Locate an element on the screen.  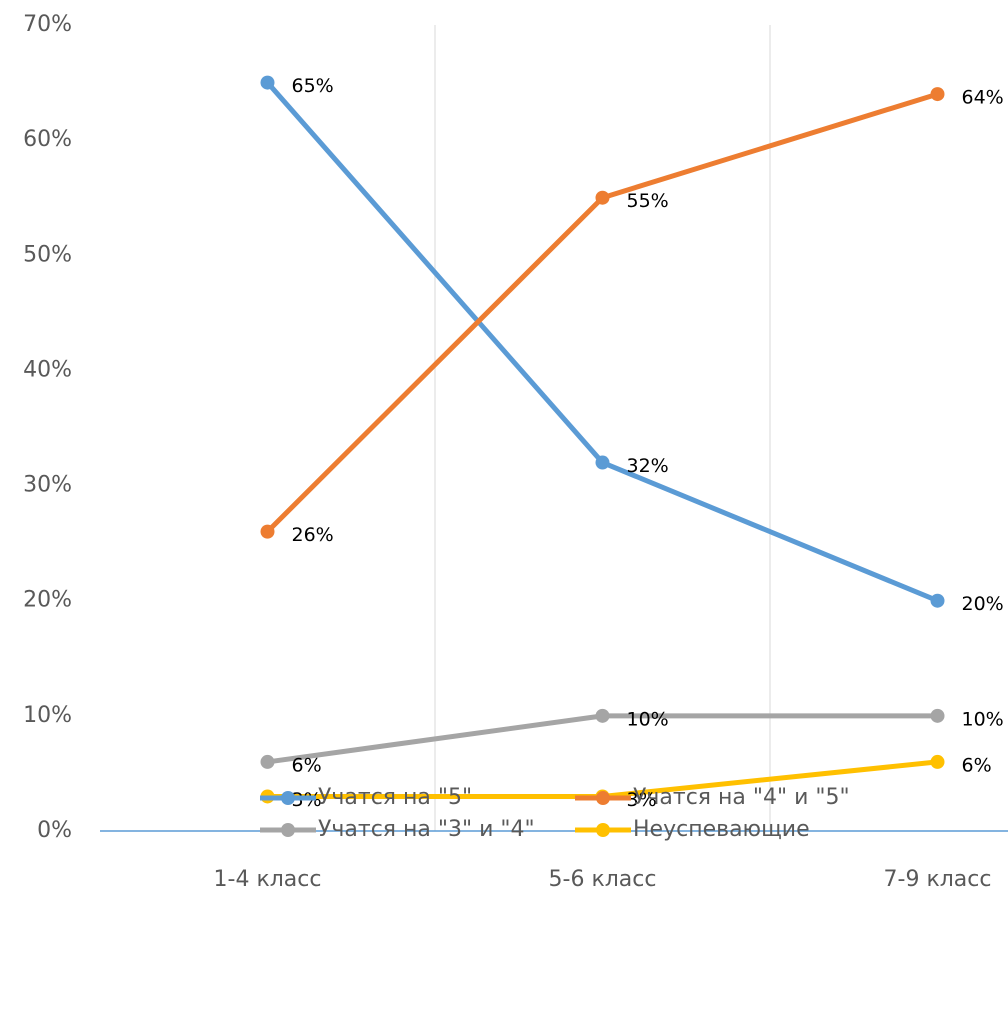
x-tick-label: 5-6 класс is located at coordinates (603, 879).